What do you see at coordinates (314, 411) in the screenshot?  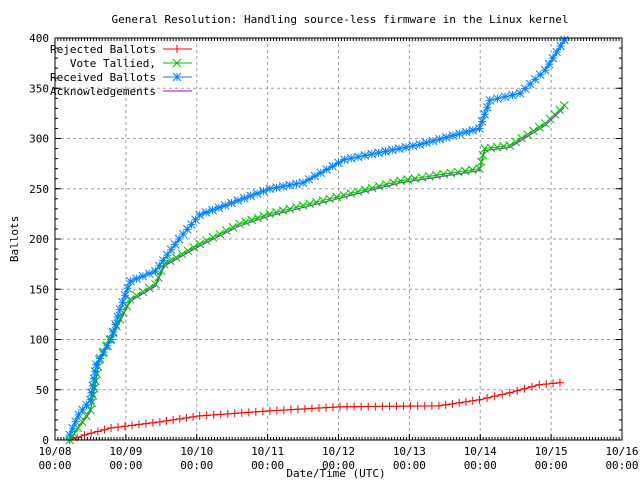 I see `series-rejected-ballots` at bounding box center [314, 411].